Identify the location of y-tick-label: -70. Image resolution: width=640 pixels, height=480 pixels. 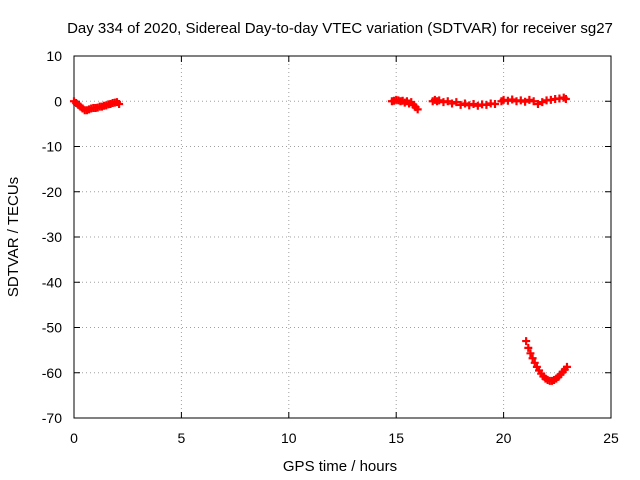
(52, 418).